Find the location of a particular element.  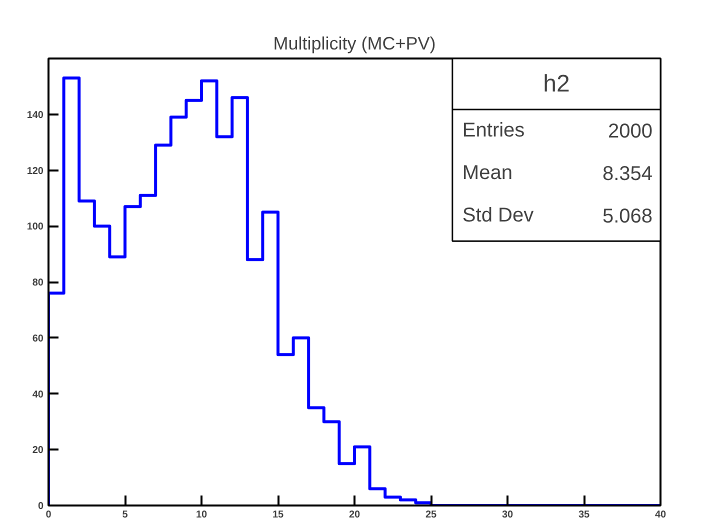

y-tick-label: 120 is located at coordinates (35, 171).